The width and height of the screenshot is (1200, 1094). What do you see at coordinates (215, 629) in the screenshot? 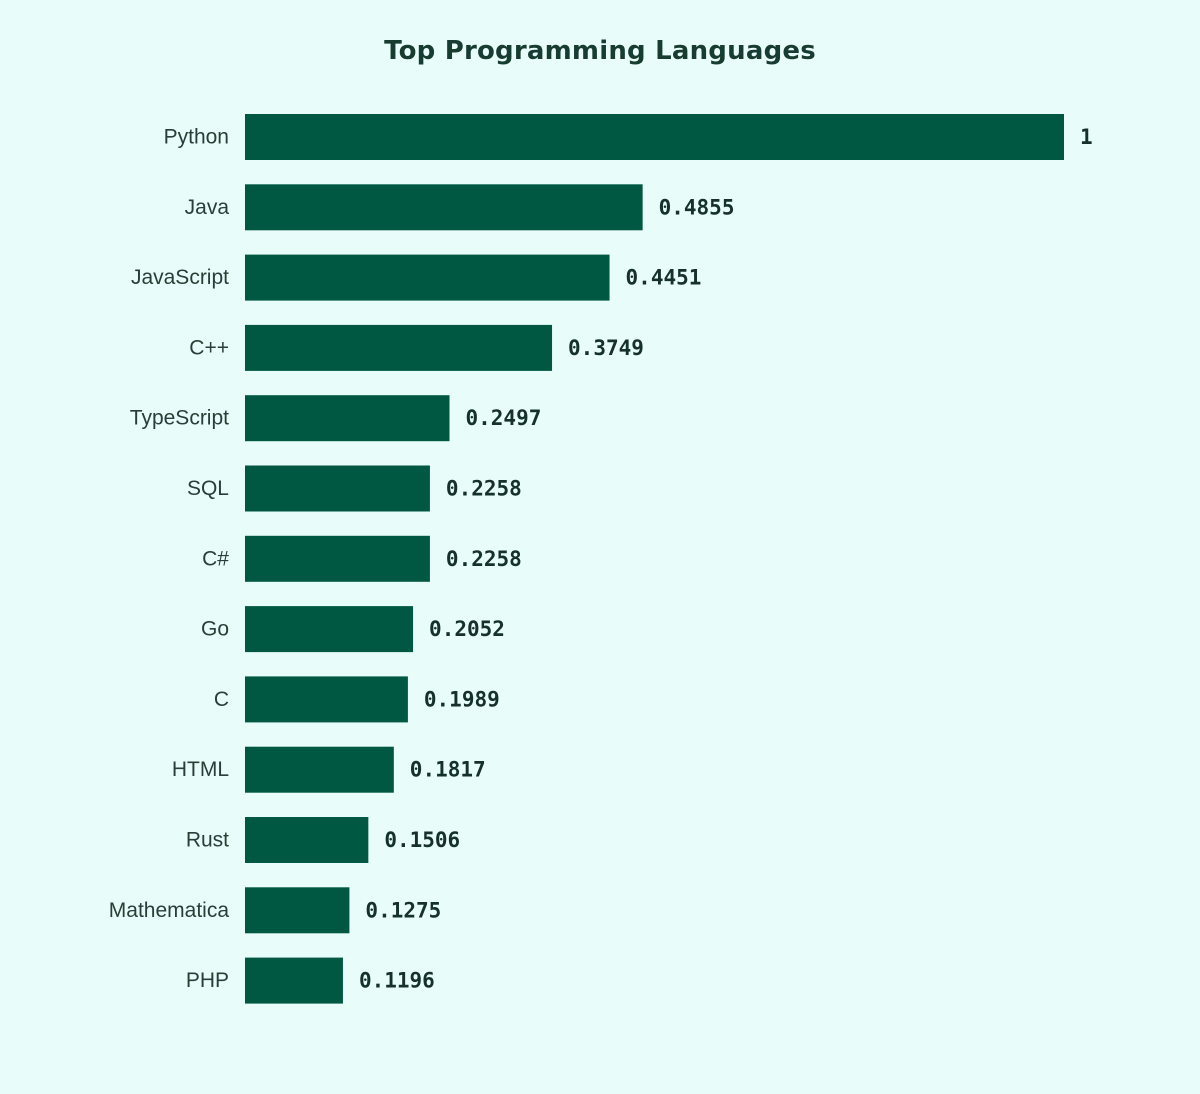
I see `category-label-go: Go` at bounding box center [215, 629].